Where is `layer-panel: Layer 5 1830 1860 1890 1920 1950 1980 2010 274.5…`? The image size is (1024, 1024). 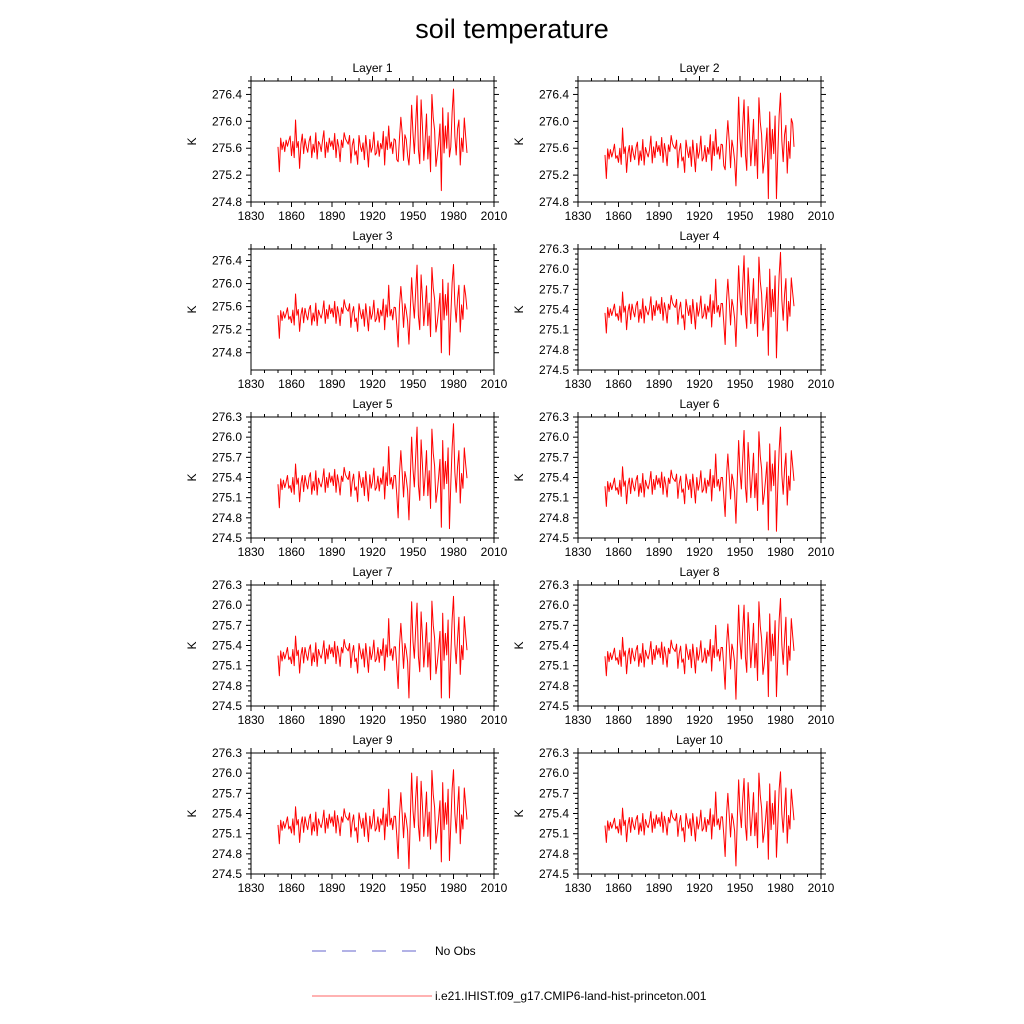
layer-panel: Layer 5 1830 1860 1890 1920 1950 1980 2010 274.5… is located at coordinates (346, 478).